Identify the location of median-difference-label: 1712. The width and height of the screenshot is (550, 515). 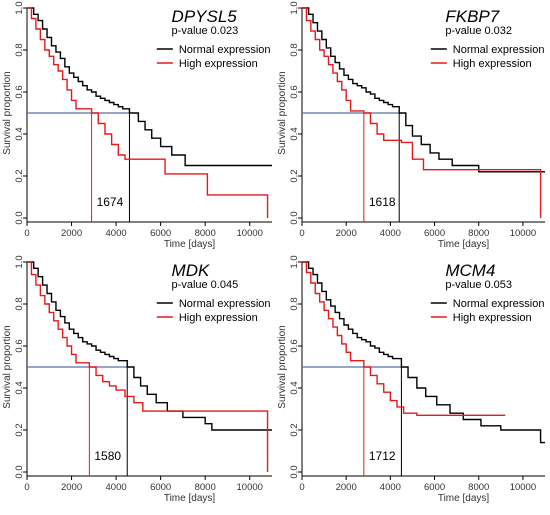
(382, 456).